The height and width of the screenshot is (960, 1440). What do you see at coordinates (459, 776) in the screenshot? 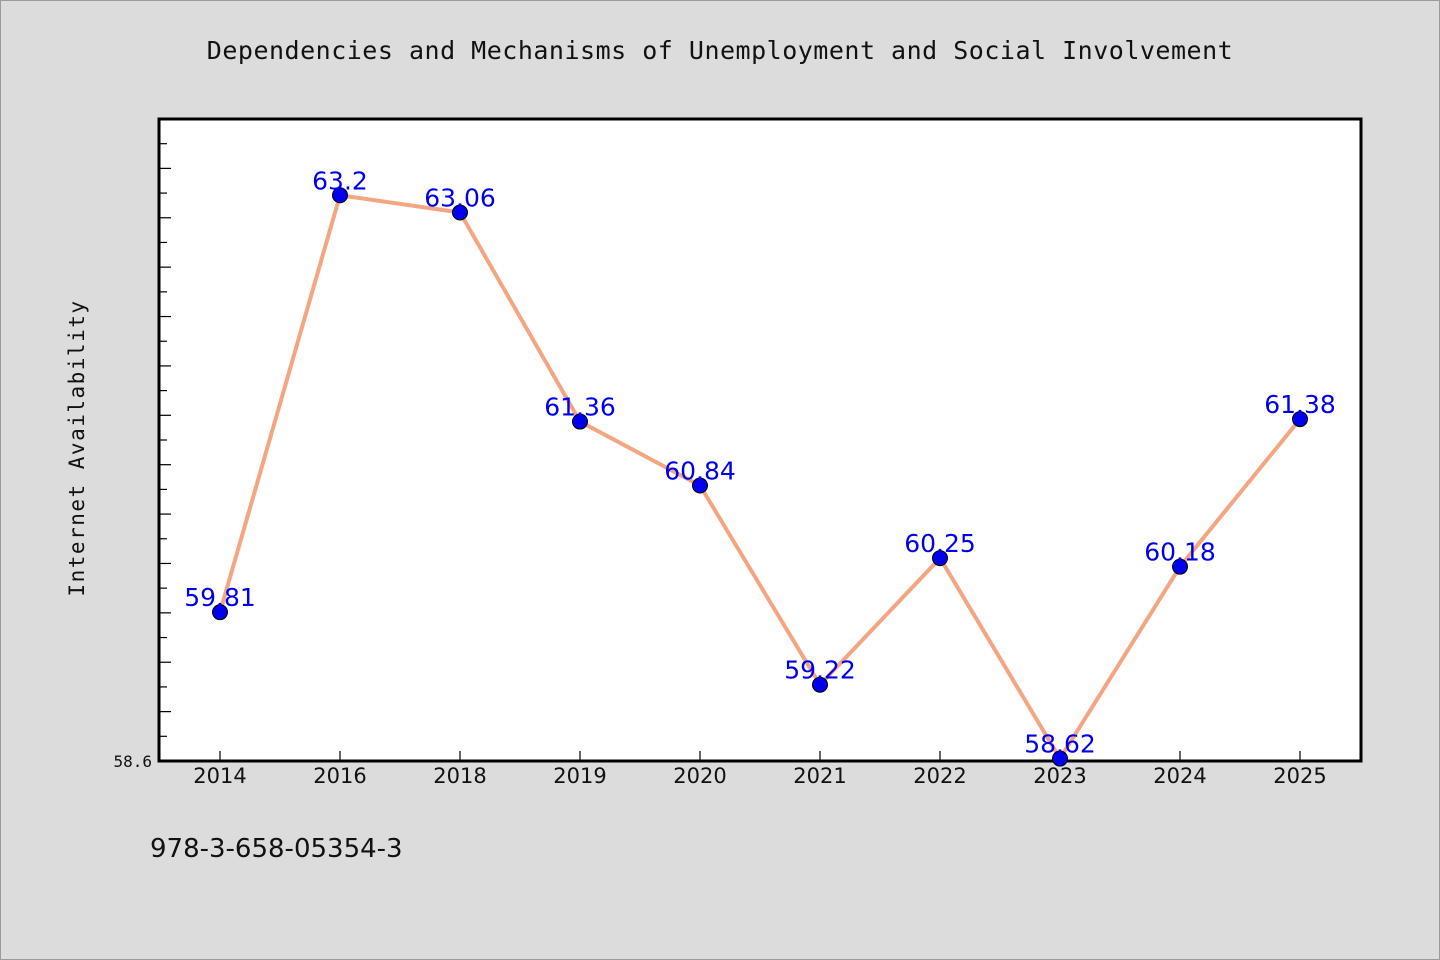
I see `x-tick-label: 2018` at bounding box center [459, 776].